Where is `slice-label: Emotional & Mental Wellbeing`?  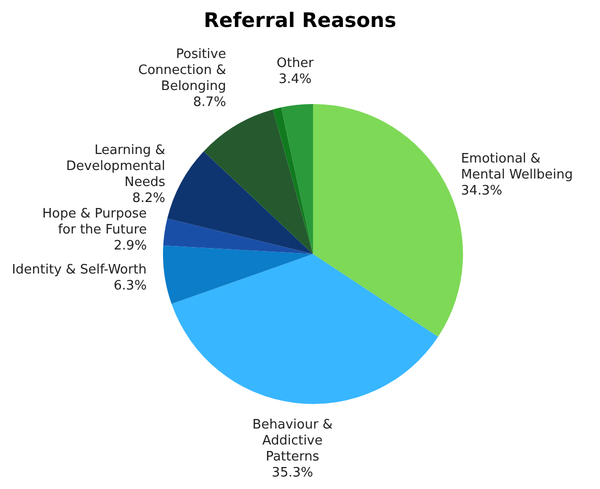
slice-label: Emotional & Mental Wellbeing is located at coordinates (516, 166).